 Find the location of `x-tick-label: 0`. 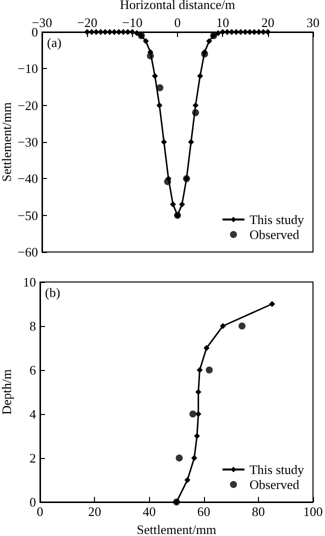

x-tick-label: 0 is located at coordinates (177, 22).